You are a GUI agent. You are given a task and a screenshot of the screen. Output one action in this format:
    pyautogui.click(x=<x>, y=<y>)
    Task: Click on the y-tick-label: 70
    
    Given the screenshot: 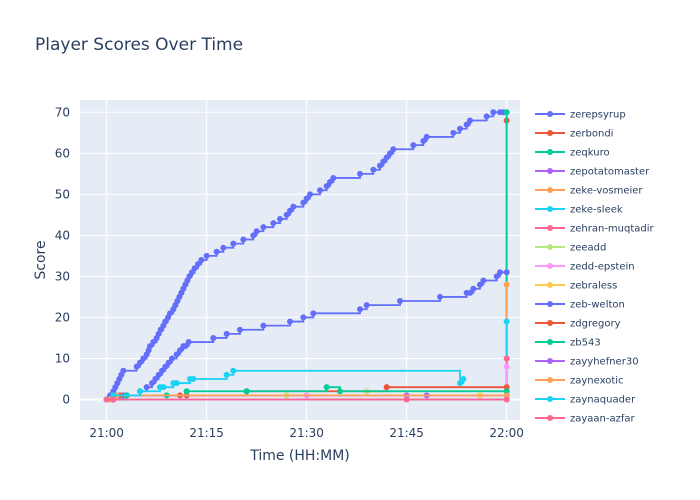 What is the action you would take?
    pyautogui.click(x=62, y=112)
    